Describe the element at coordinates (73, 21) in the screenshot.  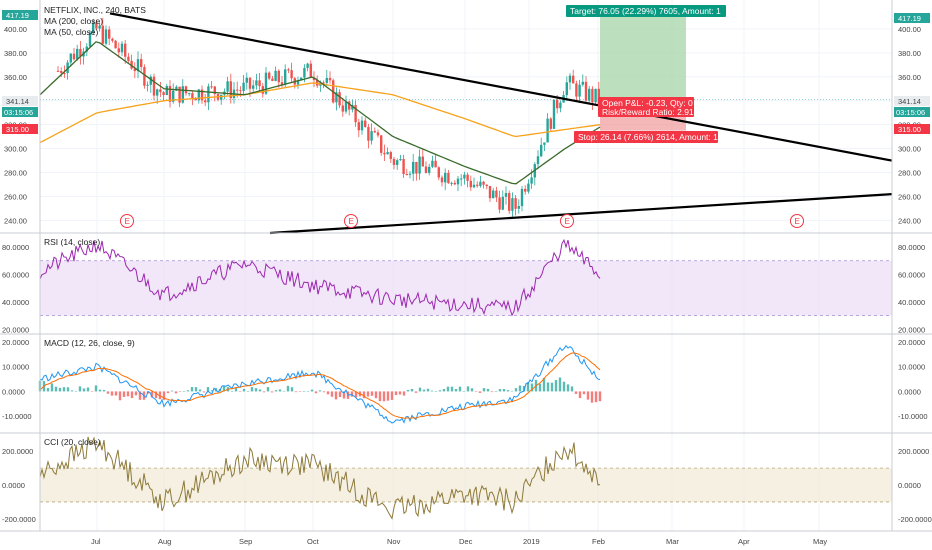
I see `ma200-legend: MA (200, close)` at that location.